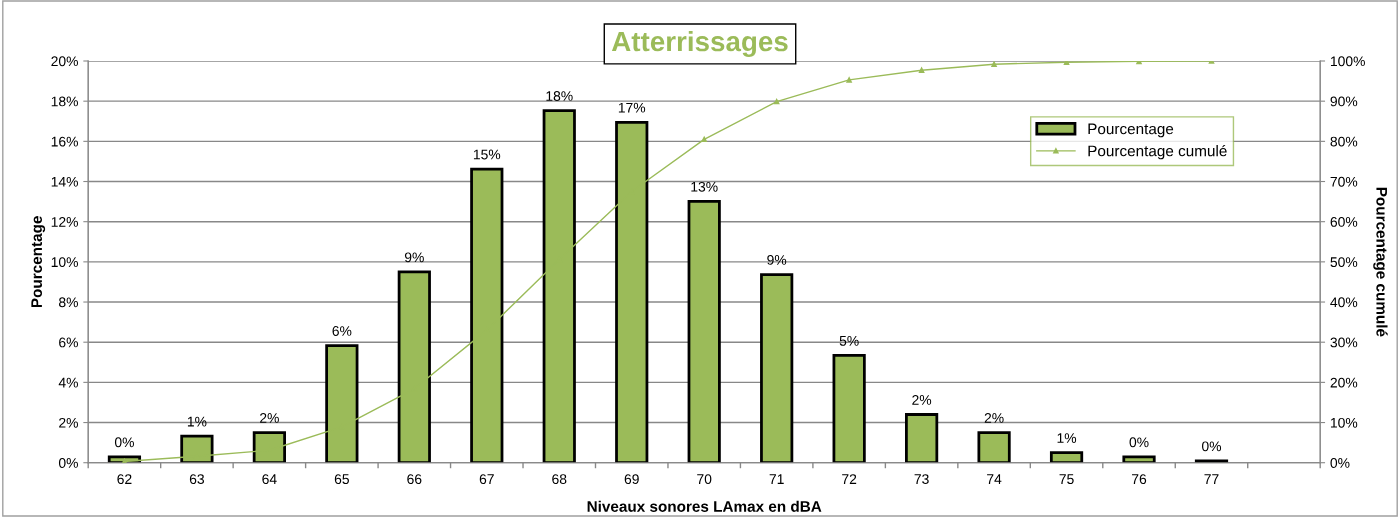  I want to click on x-tick-label: 67, so click(486, 479).